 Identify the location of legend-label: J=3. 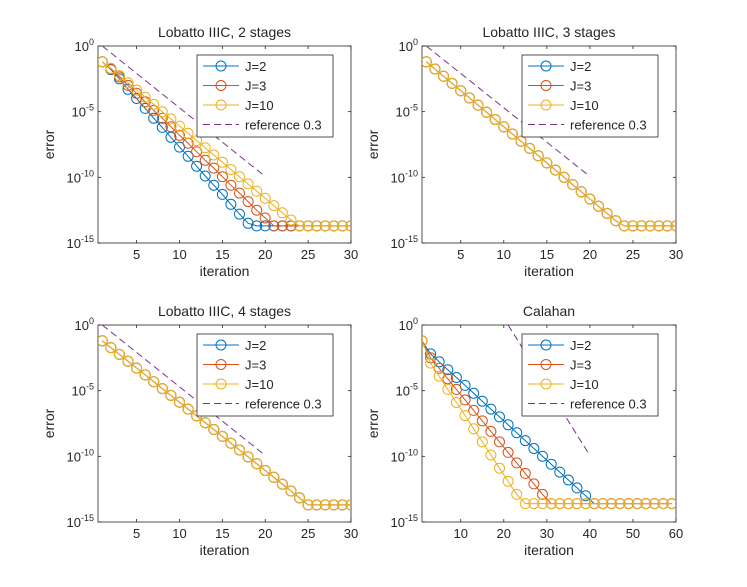
(580, 86).